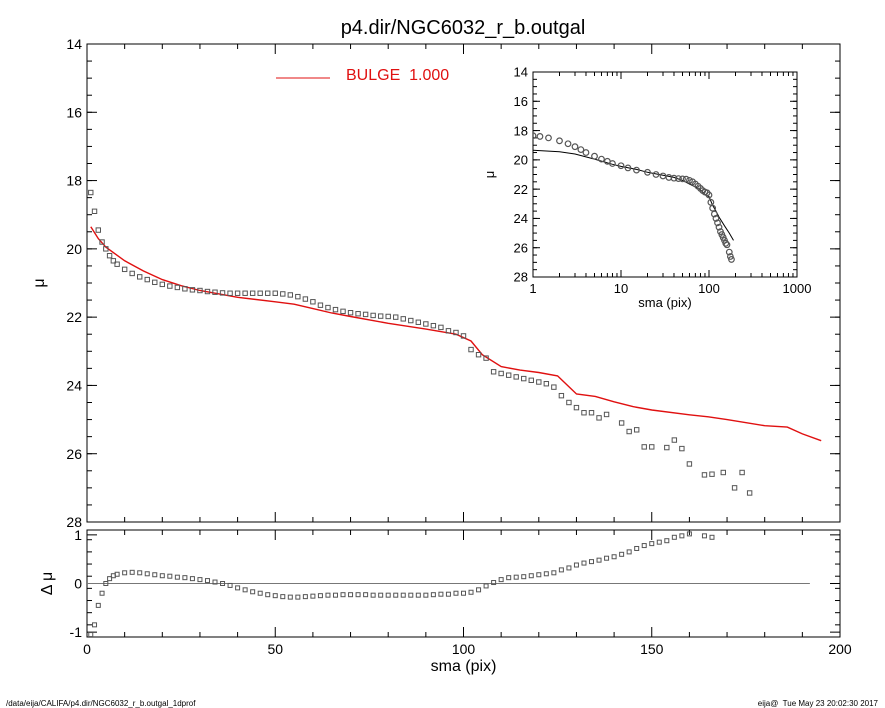 The image size is (885, 708). What do you see at coordinates (463, 28) in the screenshot?
I see `chart-title: p4.dir/NGC6032_r_b.outgal` at bounding box center [463, 28].